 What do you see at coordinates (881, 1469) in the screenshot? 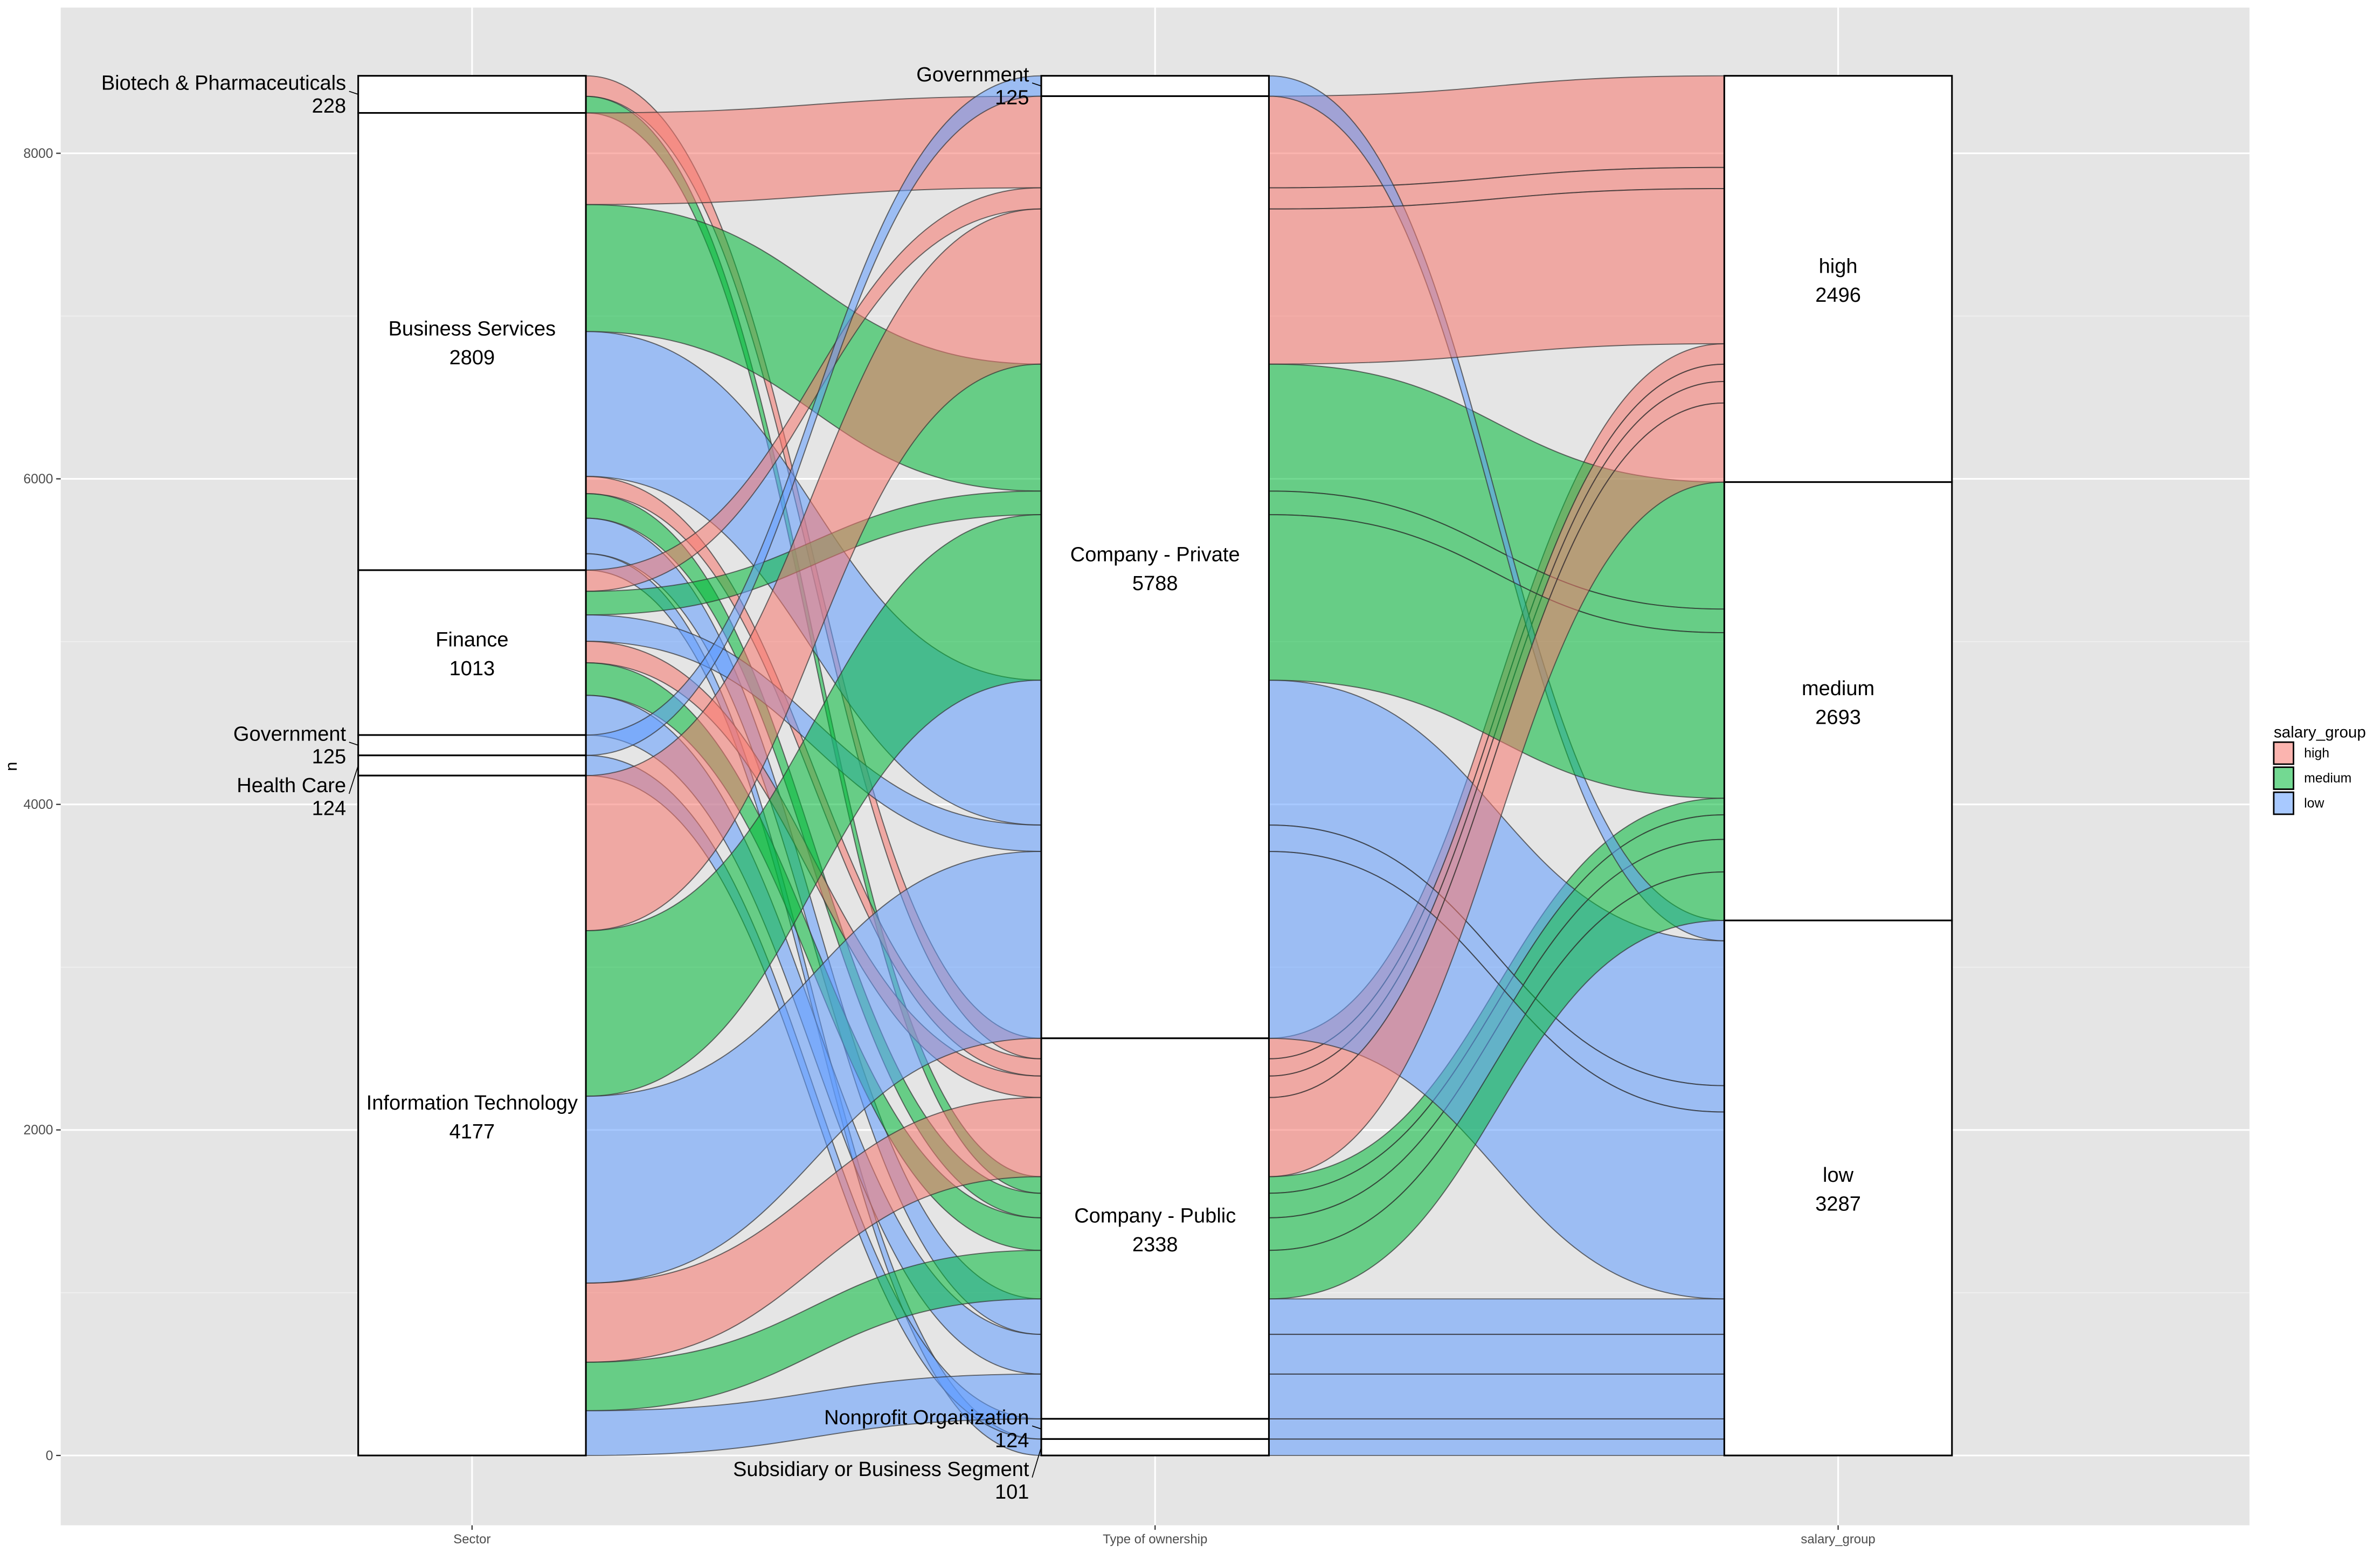
I see `stratum-label: Subsidiary or Business Segment` at bounding box center [881, 1469].